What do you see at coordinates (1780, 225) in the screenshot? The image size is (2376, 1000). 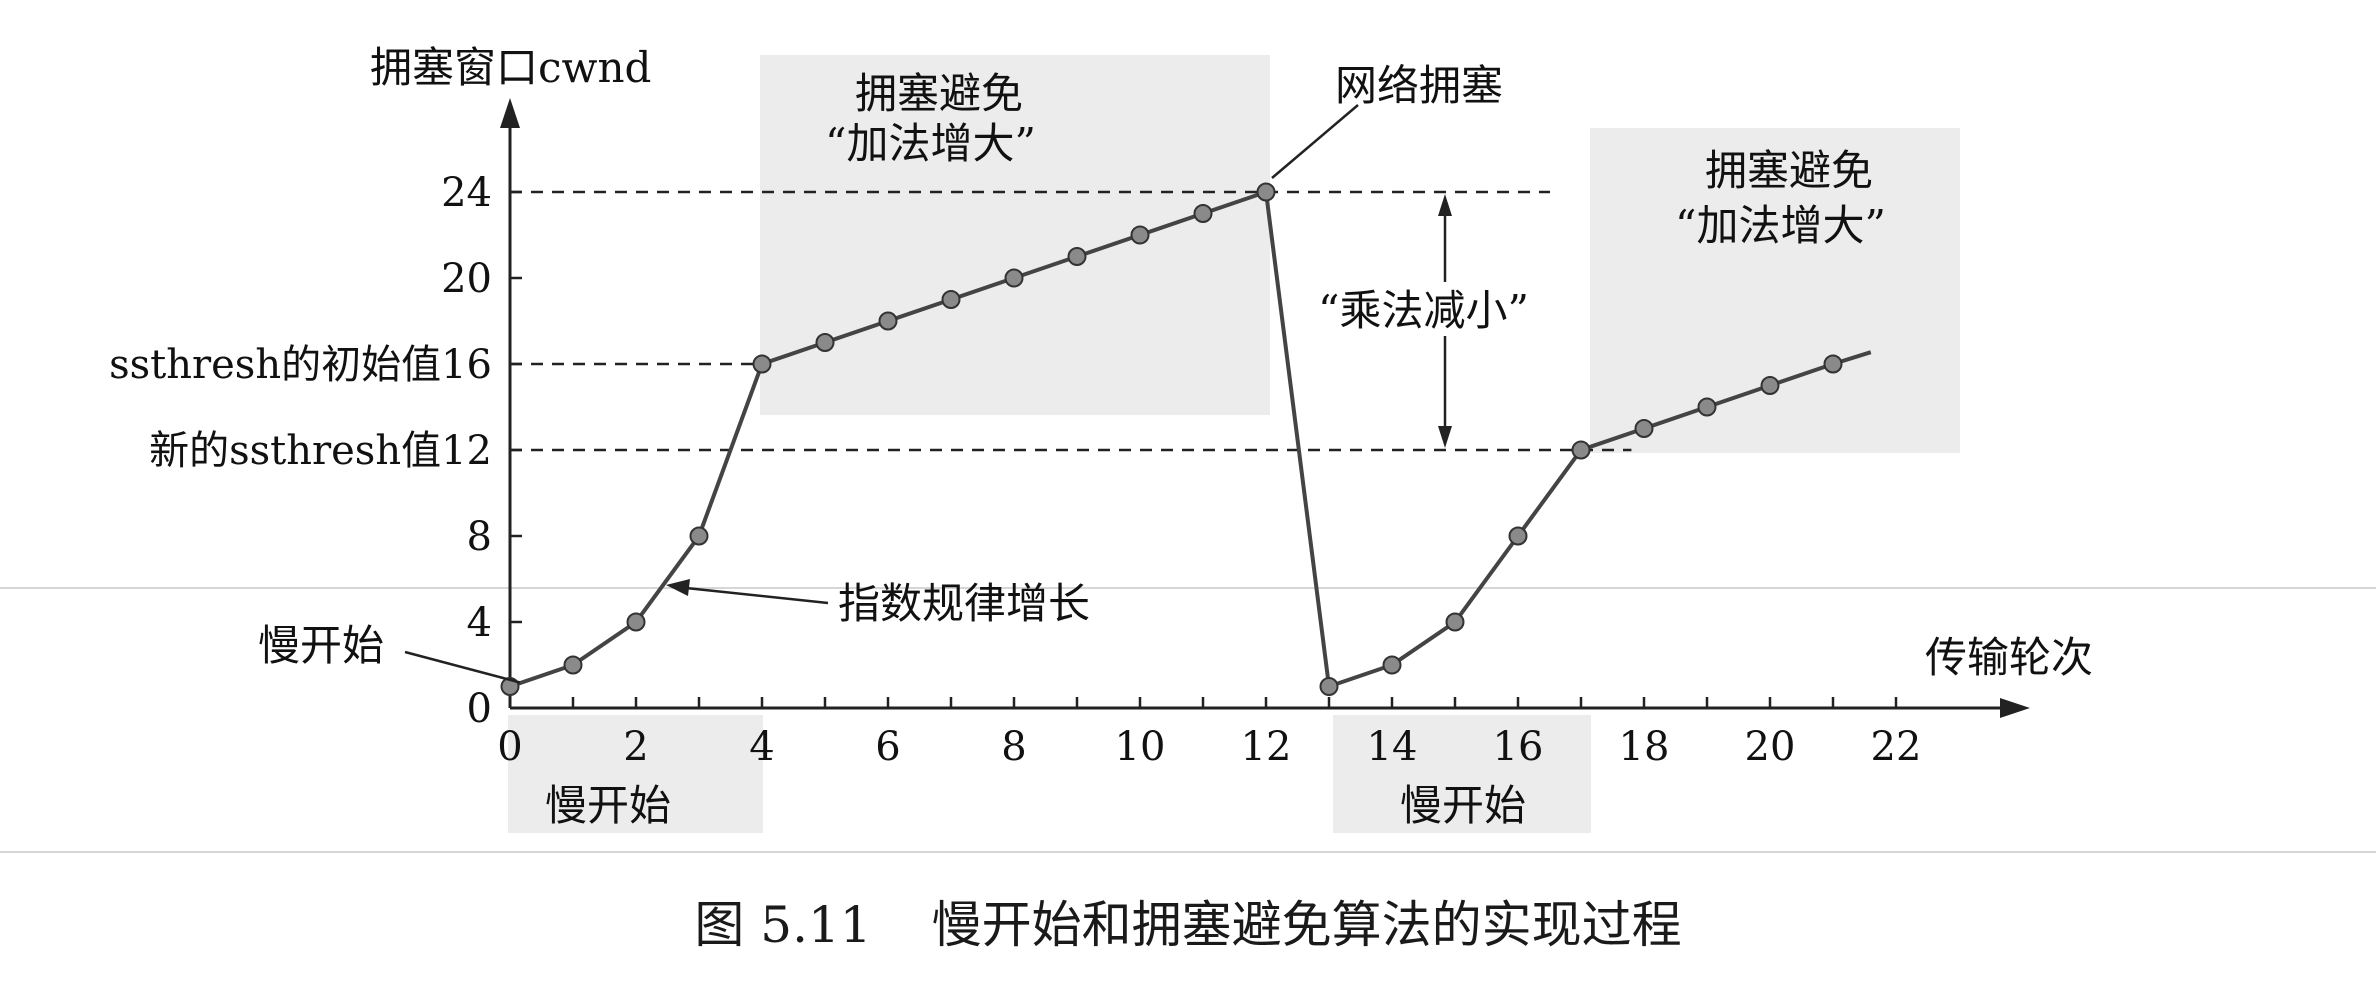 I see `ca2-label-line2: “加法增大”` at bounding box center [1780, 225].